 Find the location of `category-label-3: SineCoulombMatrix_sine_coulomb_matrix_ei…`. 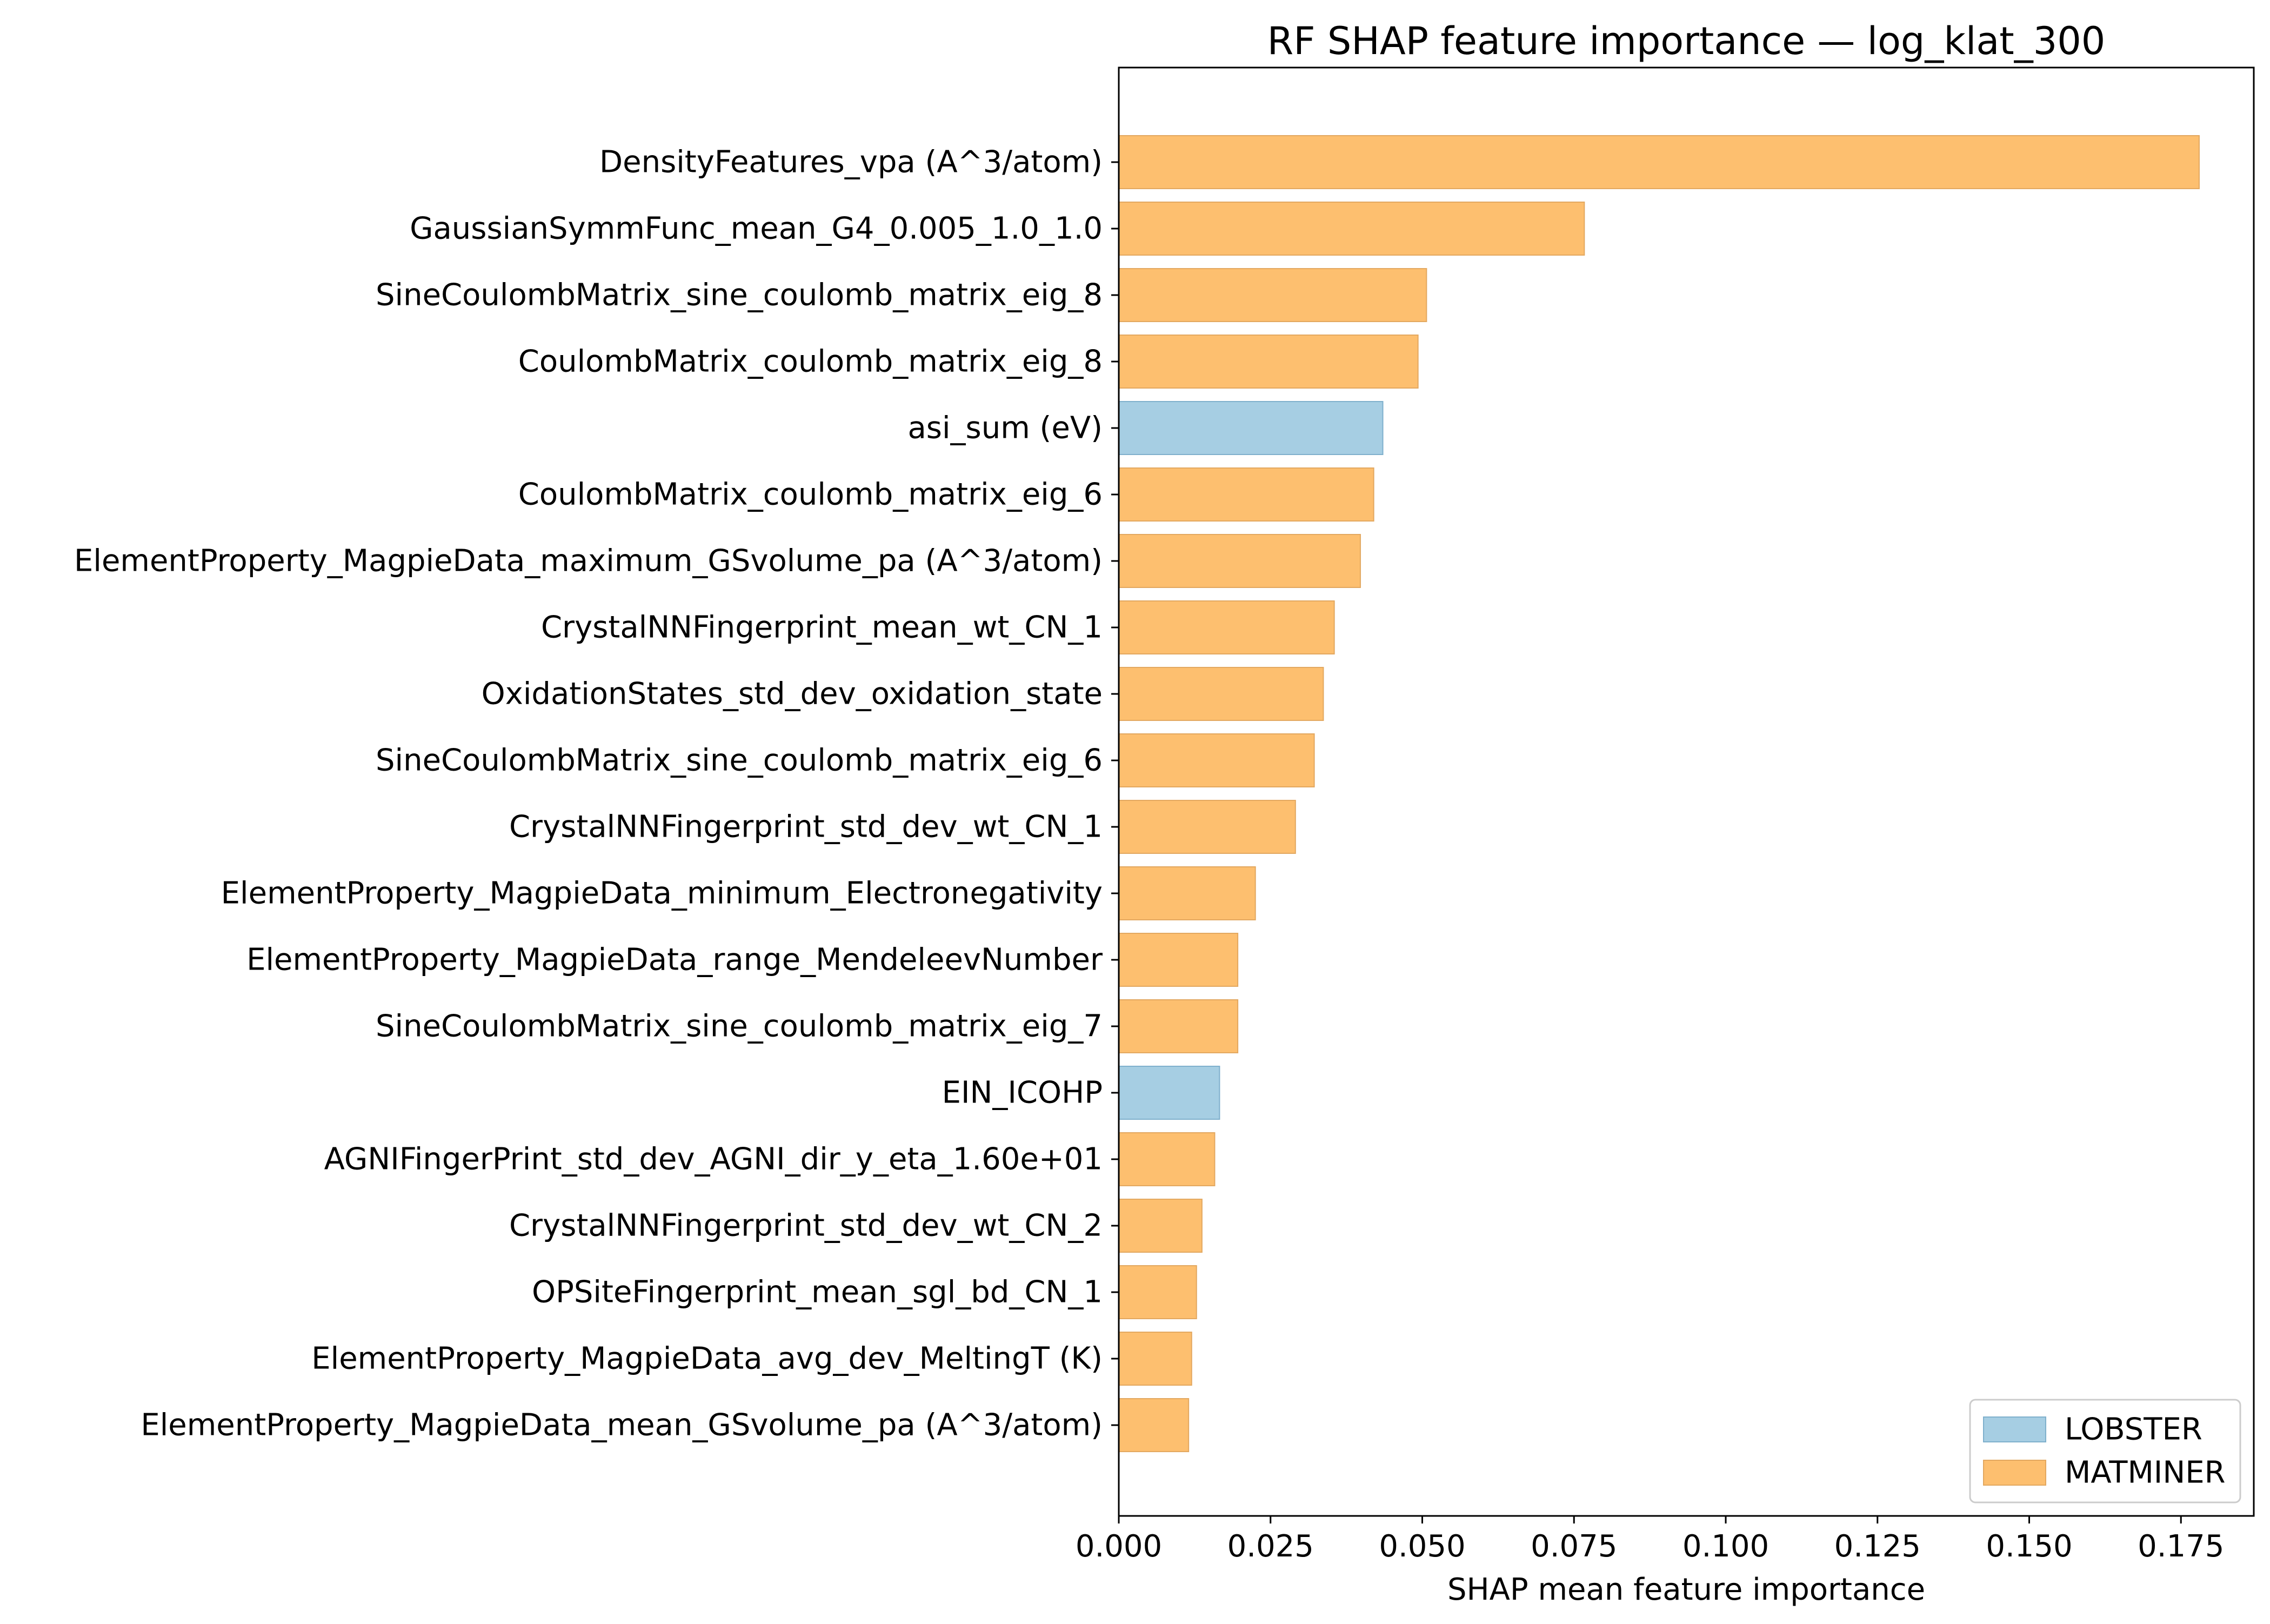

category-label-3: SineCoulombMatrix_sine_coulomb_matrix_ei… is located at coordinates (739, 295).